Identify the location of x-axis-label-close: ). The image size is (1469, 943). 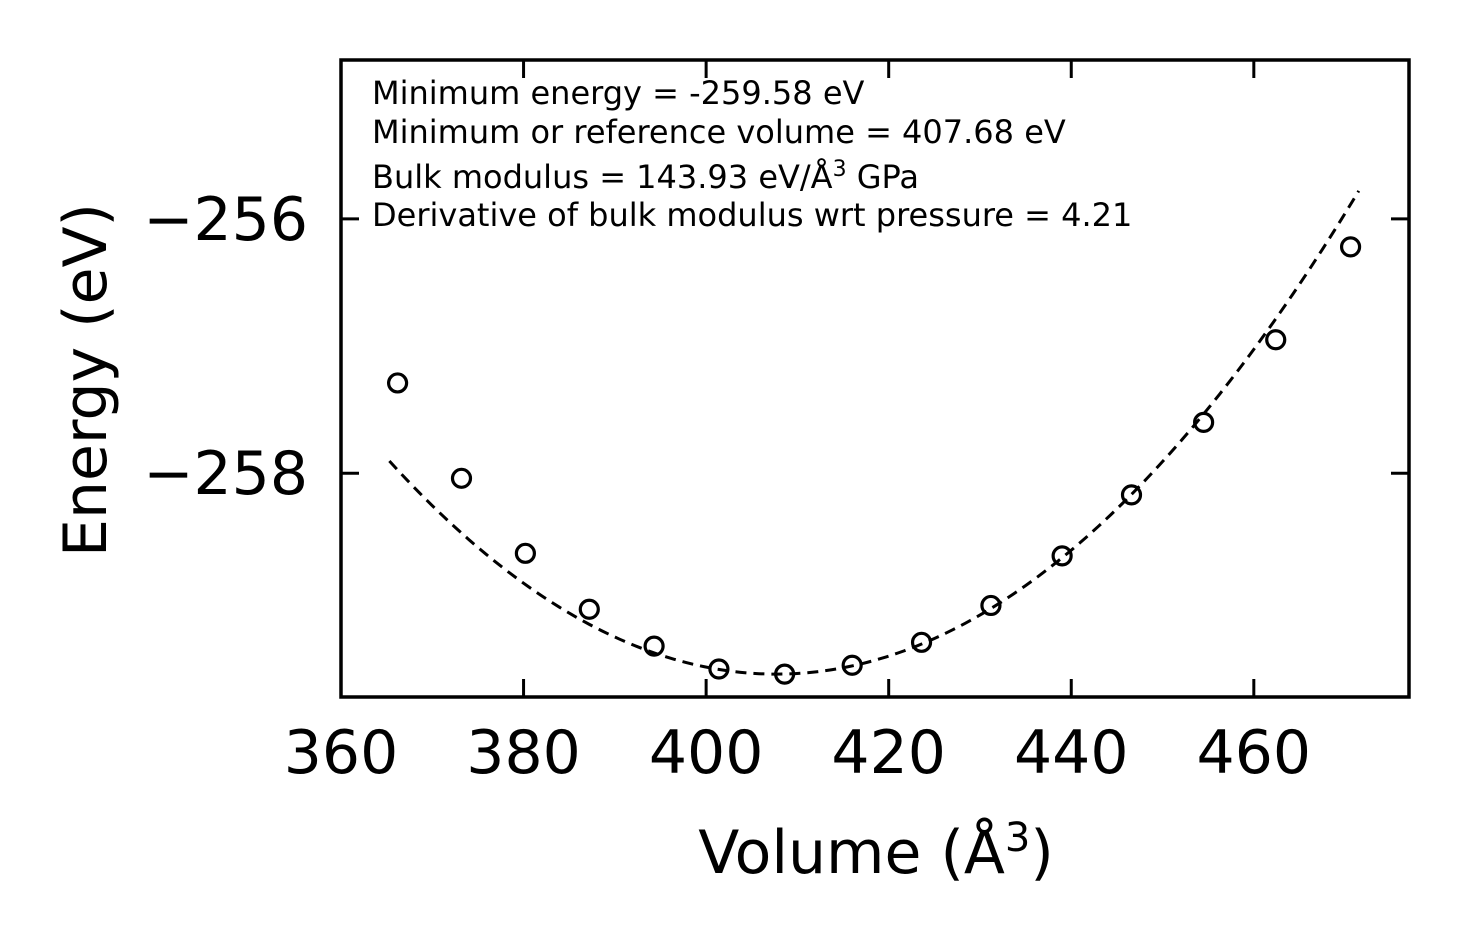
(1041, 853).